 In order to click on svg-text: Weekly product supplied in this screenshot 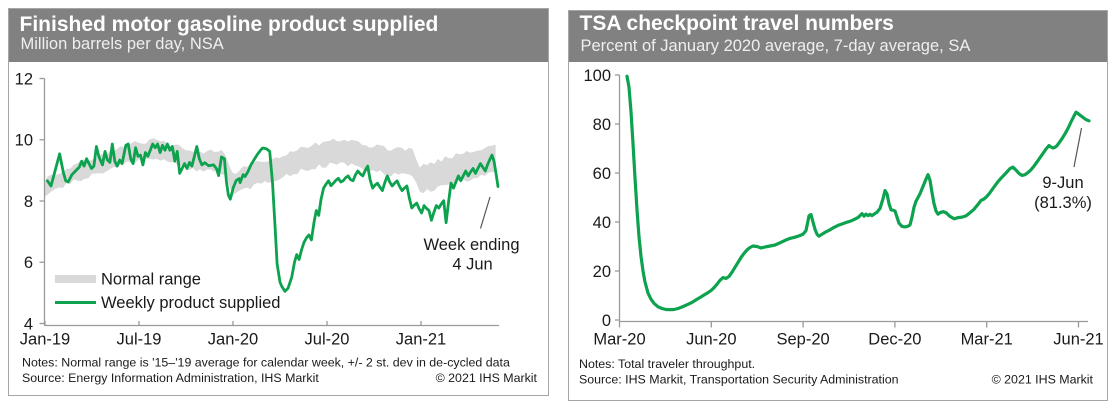, I will do `click(190, 303)`.